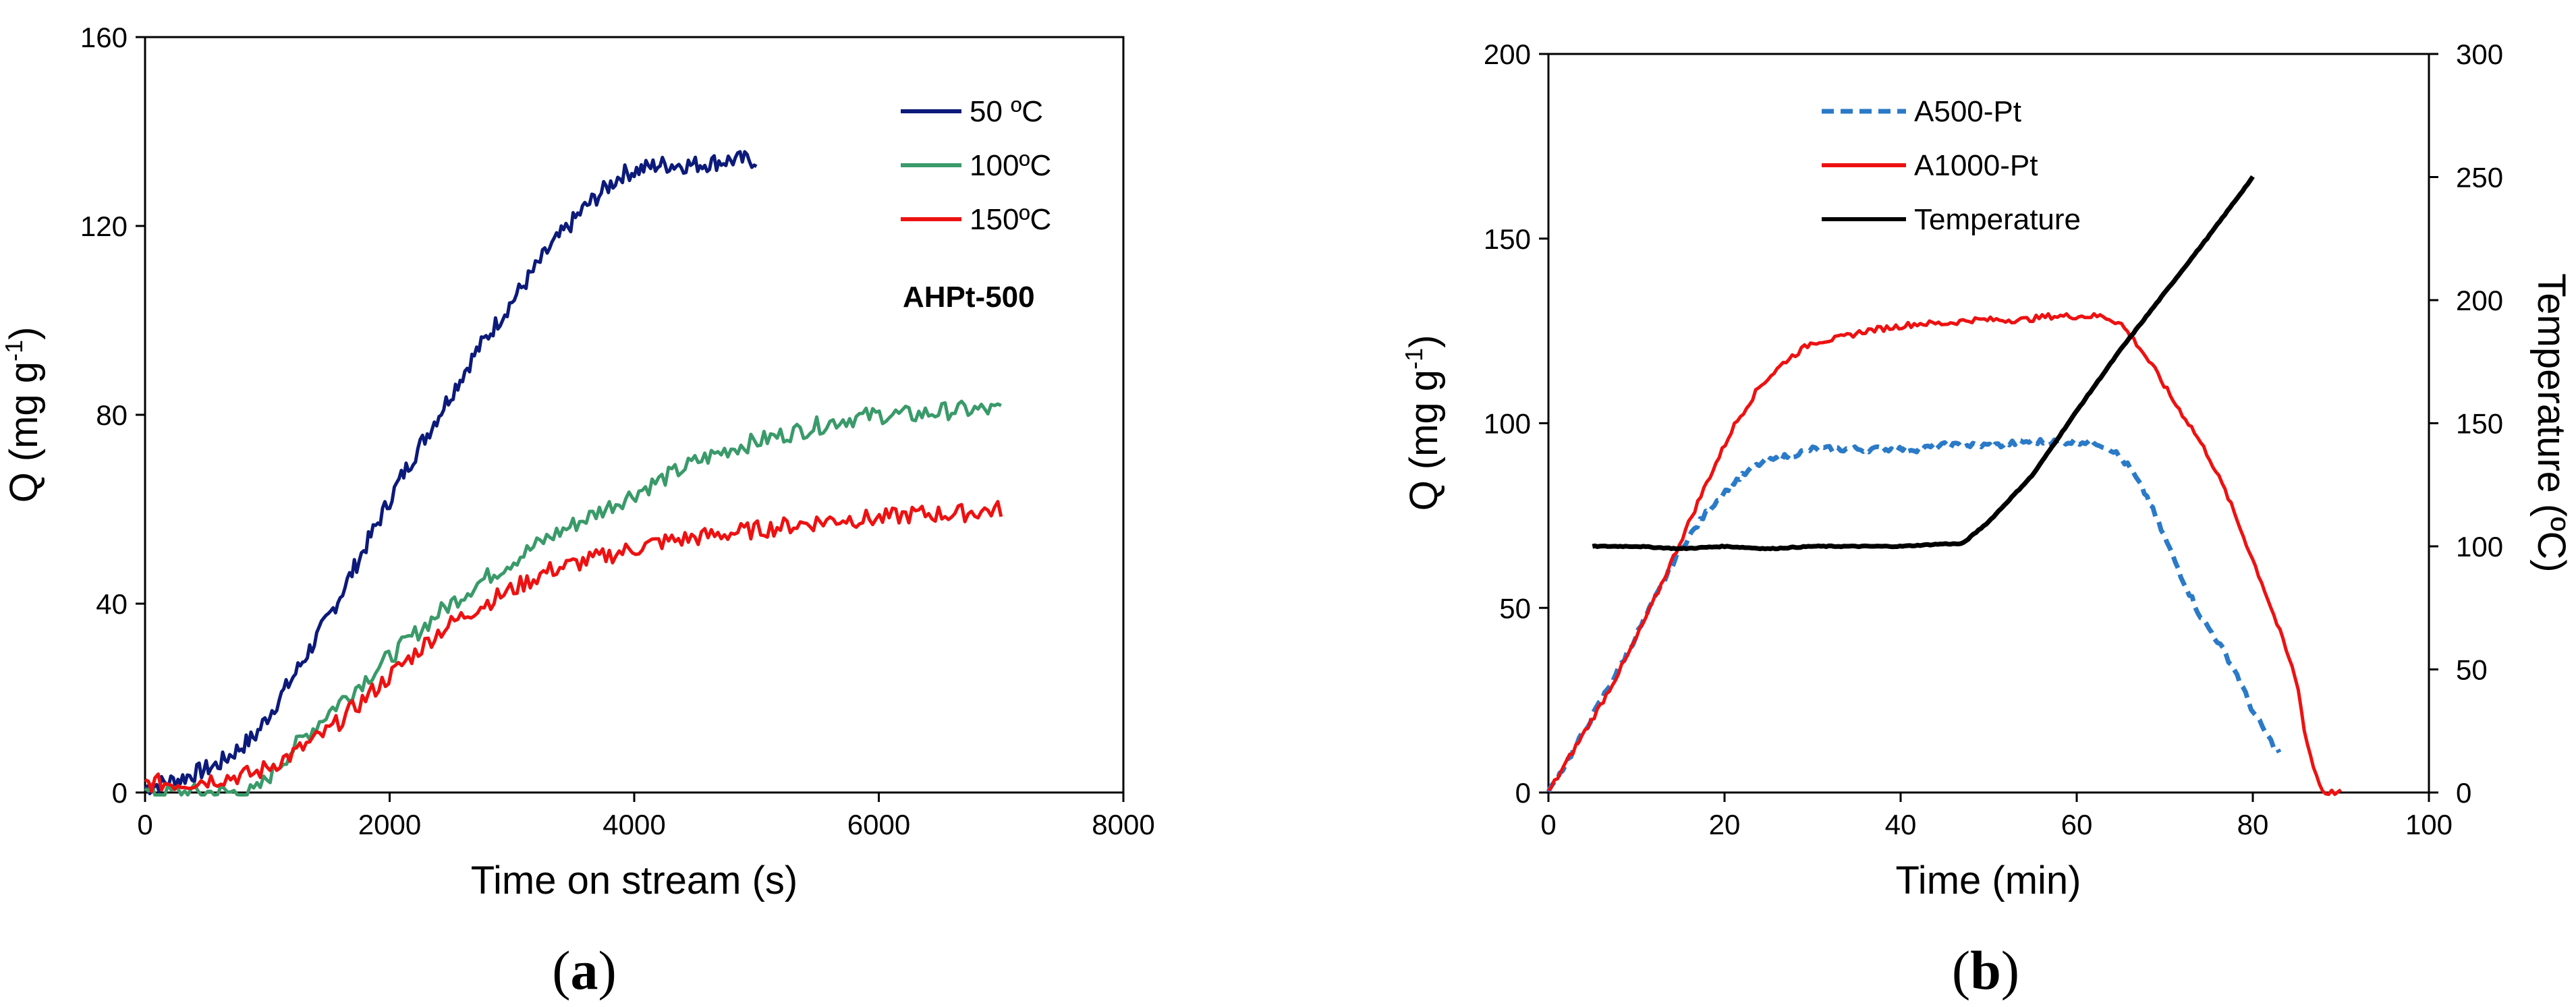  I want to click on y2-tick-label-b-100: 100, so click(2479, 547).